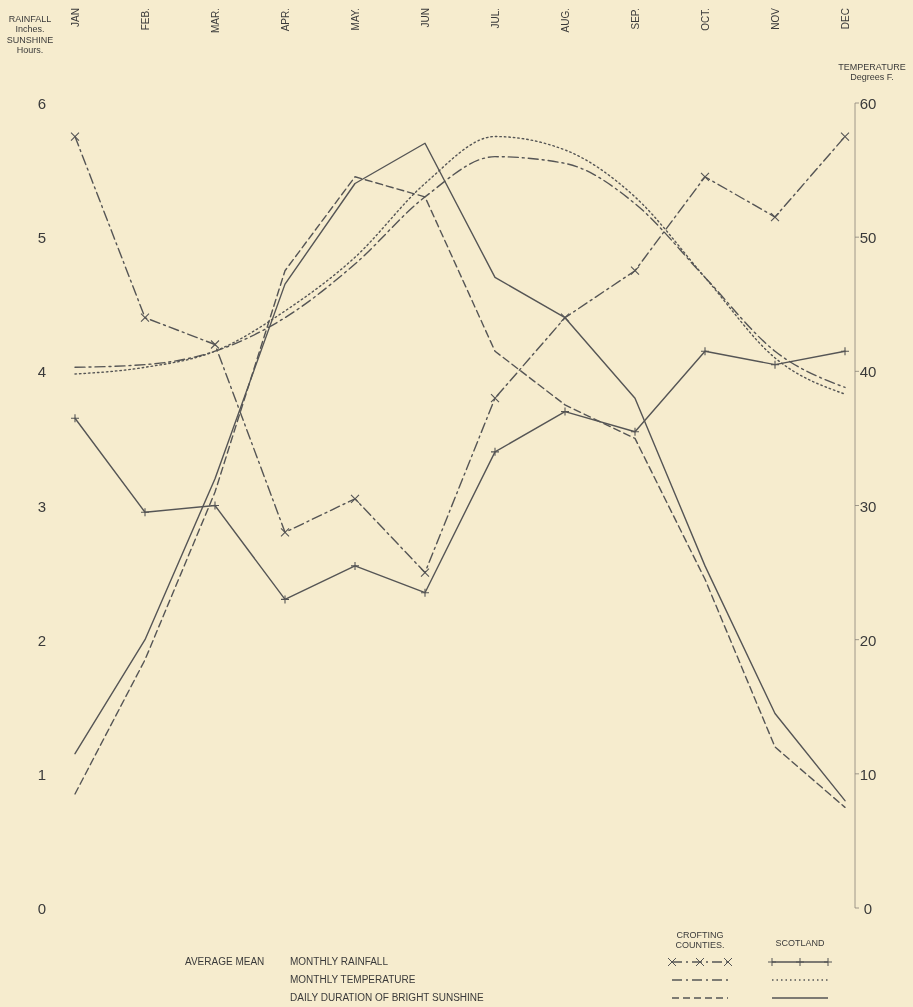  Describe the element at coordinates (285, 20) in the screenshot. I see `x-tick-label: APR.` at that location.